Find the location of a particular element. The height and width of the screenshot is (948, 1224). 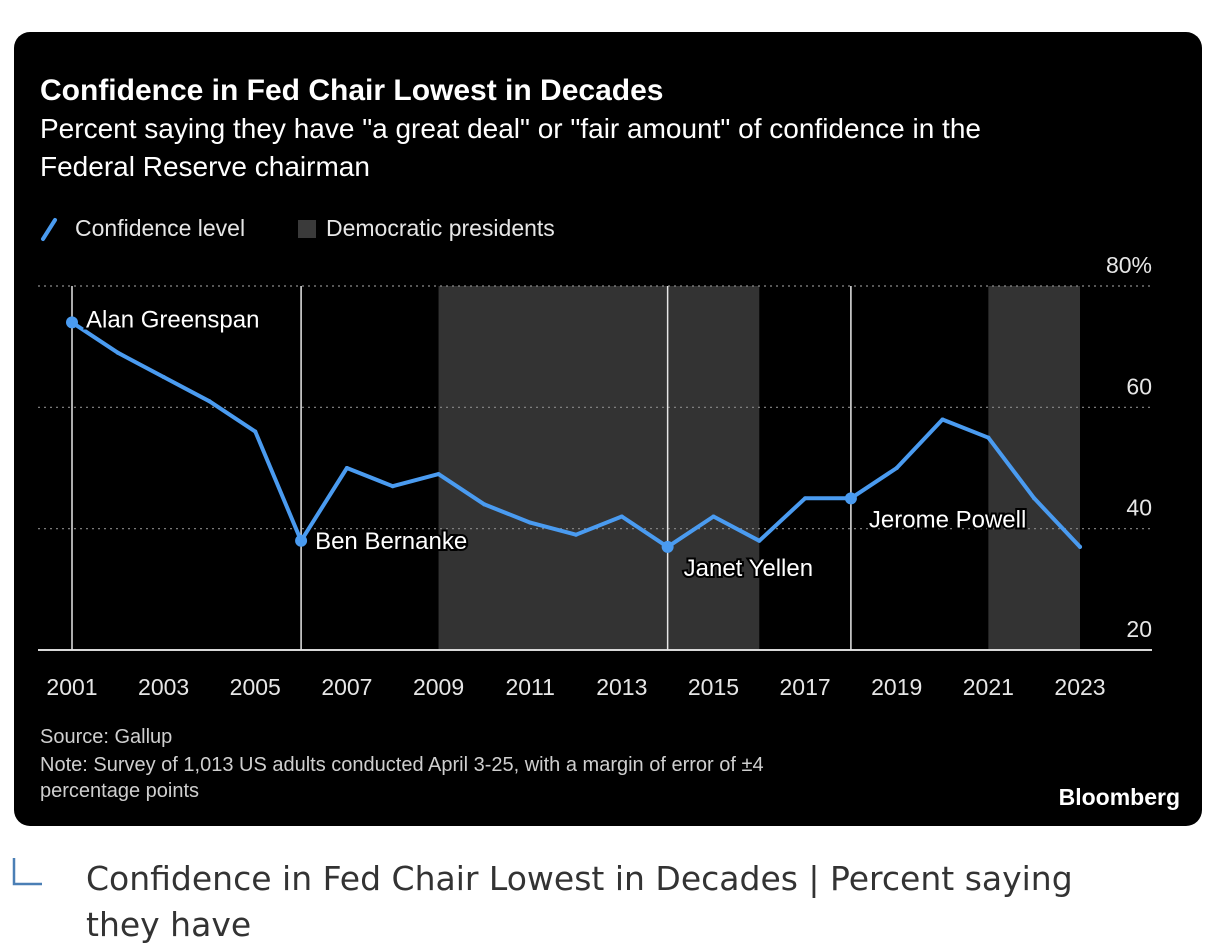

chair-label-4: Jerome Powell is located at coordinates (947, 519).